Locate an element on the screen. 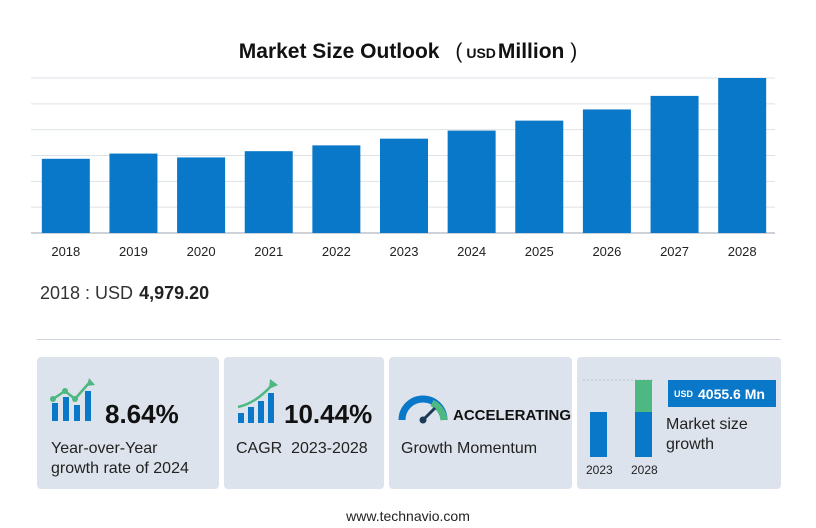 This screenshot has height=528, width=816. bar-2028 is located at coordinates (742, 155).